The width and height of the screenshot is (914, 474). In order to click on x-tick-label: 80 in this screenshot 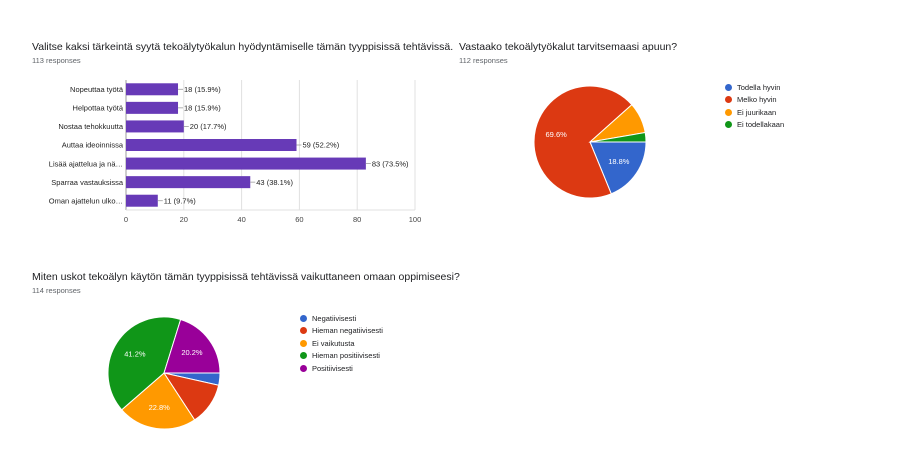, I will do `click(357, 219)`.